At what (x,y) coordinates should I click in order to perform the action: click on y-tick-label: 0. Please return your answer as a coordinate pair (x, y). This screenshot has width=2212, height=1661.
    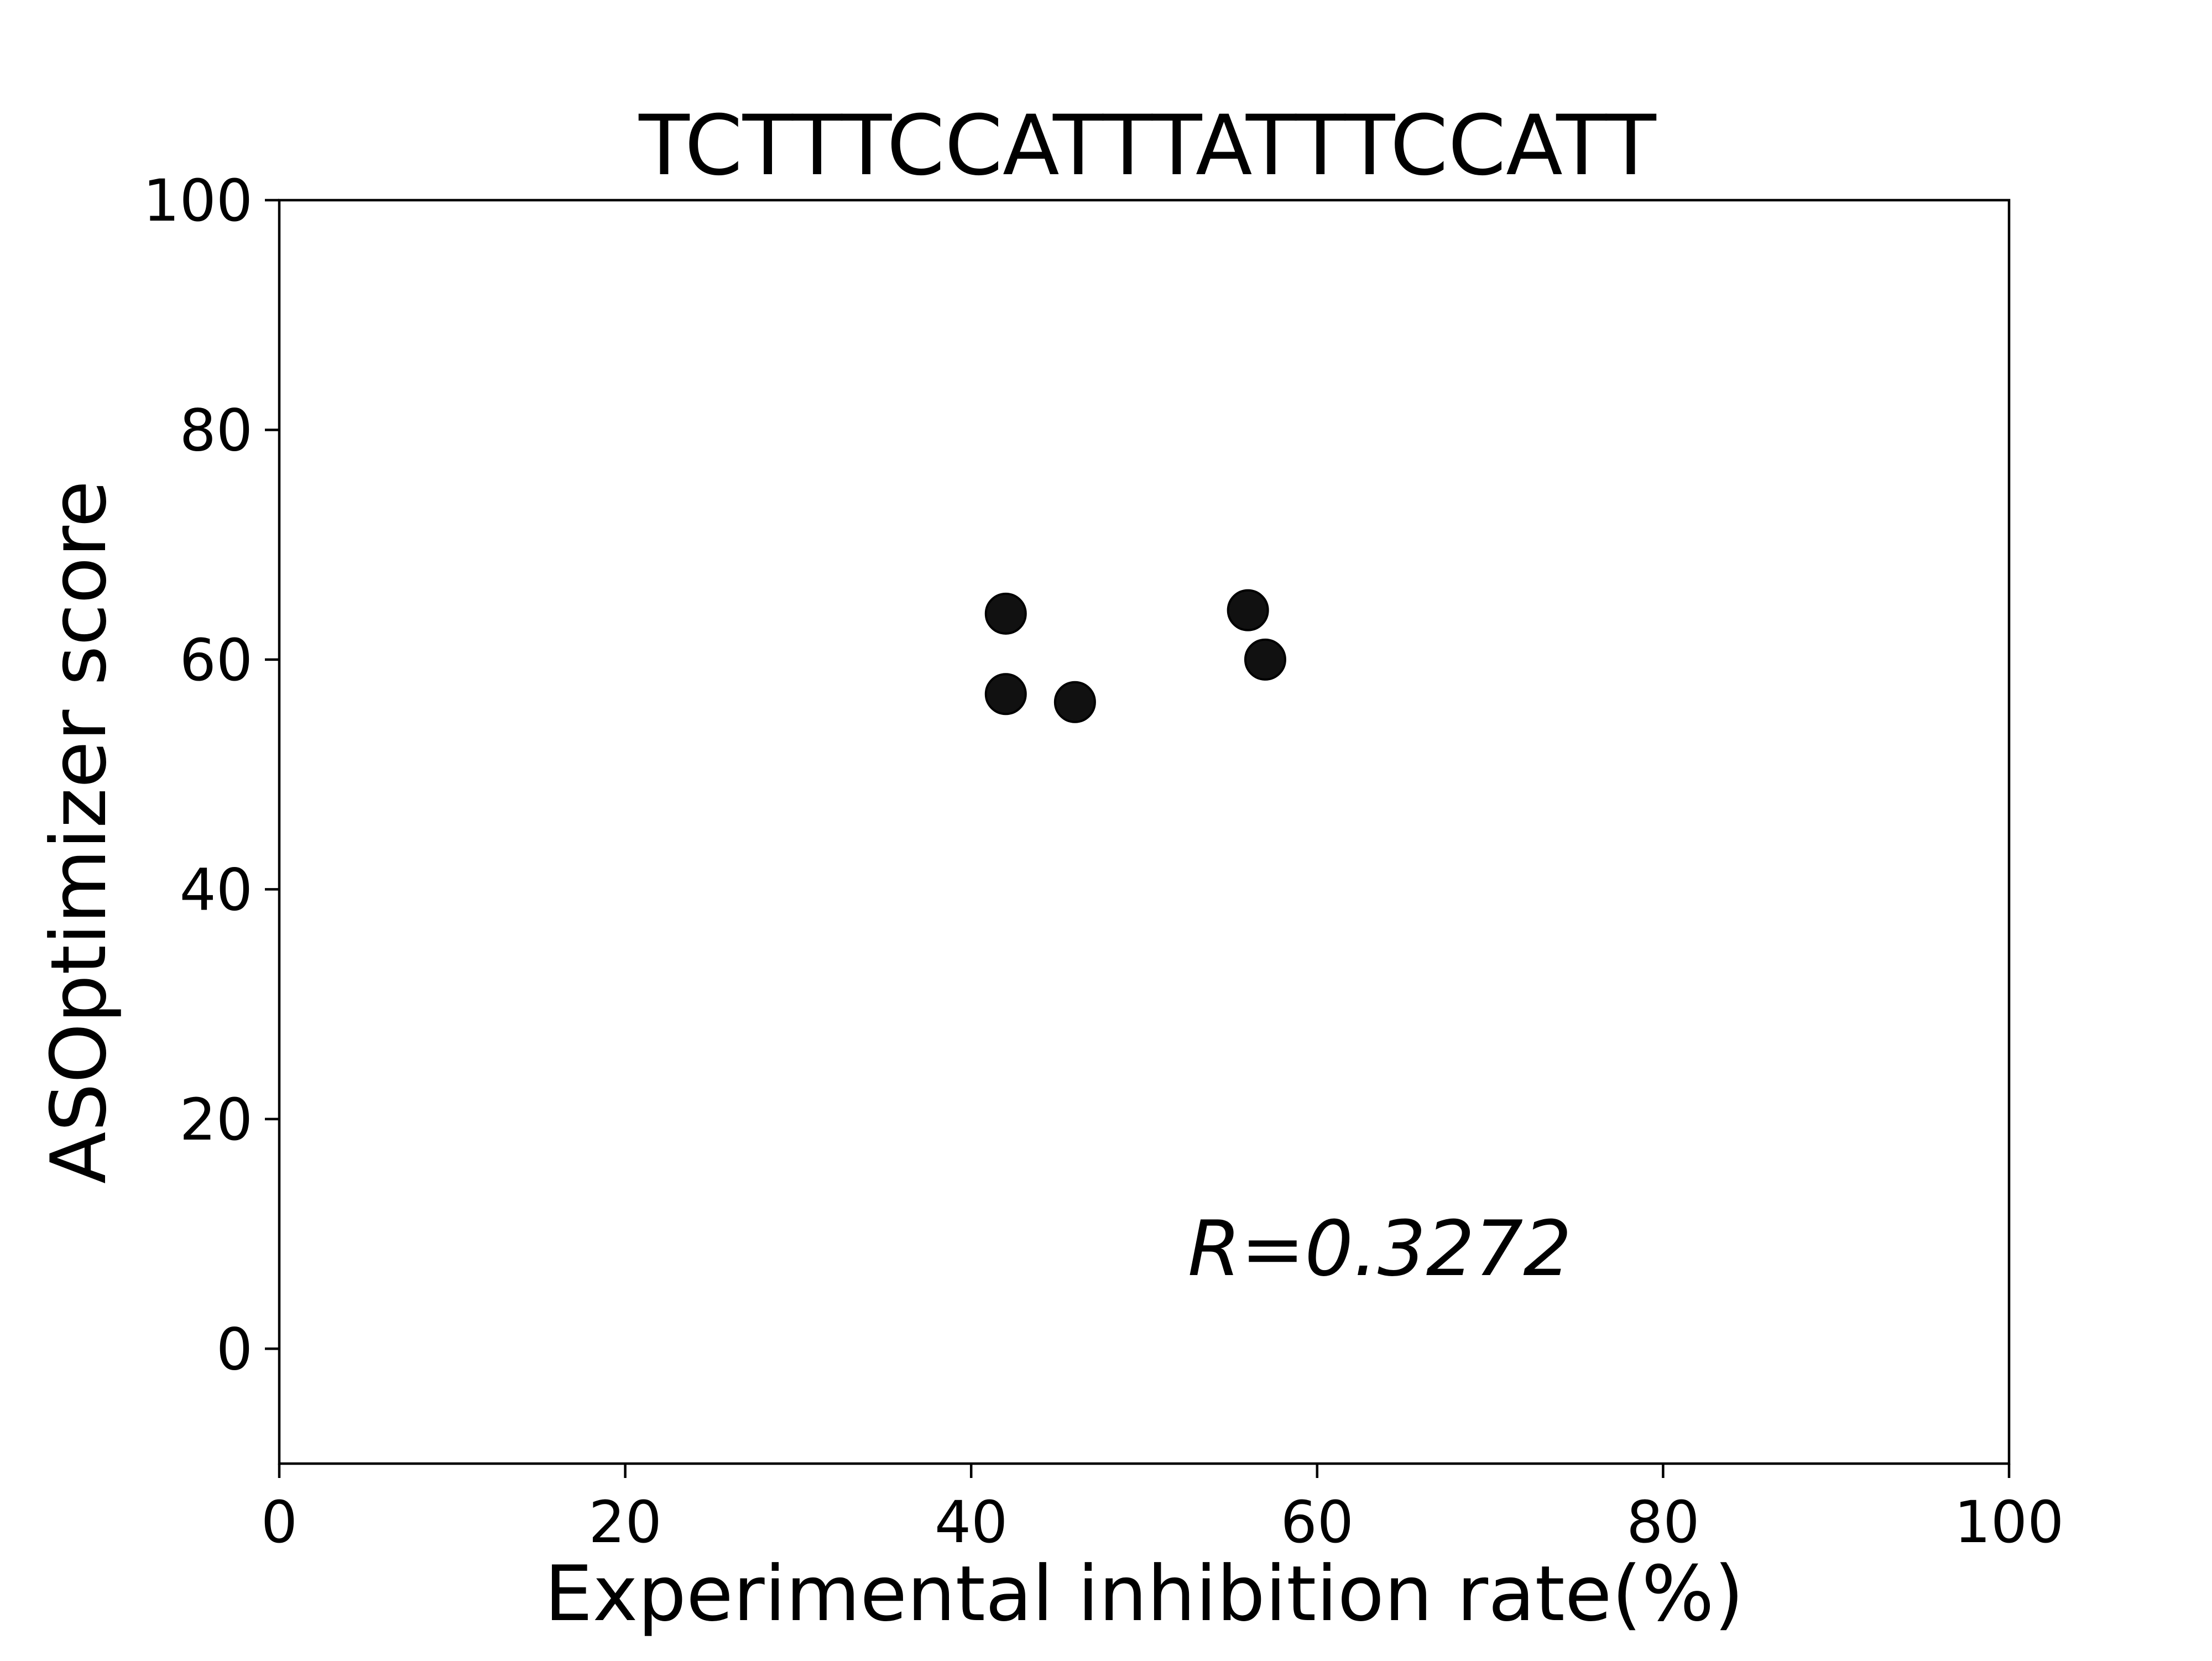
    Looking at the image, I should click on (235, 1349).